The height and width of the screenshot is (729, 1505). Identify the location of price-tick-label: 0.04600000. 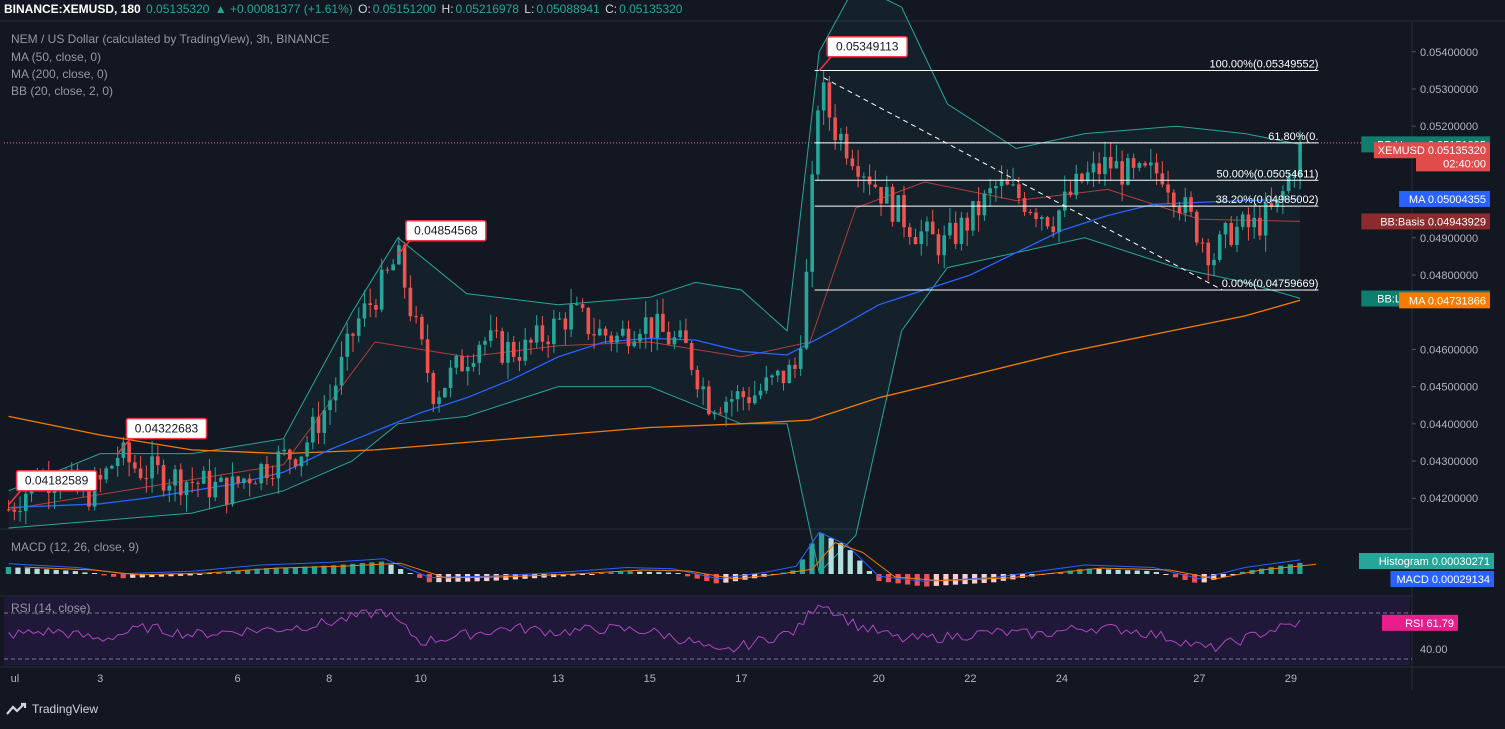
(1449, 350).